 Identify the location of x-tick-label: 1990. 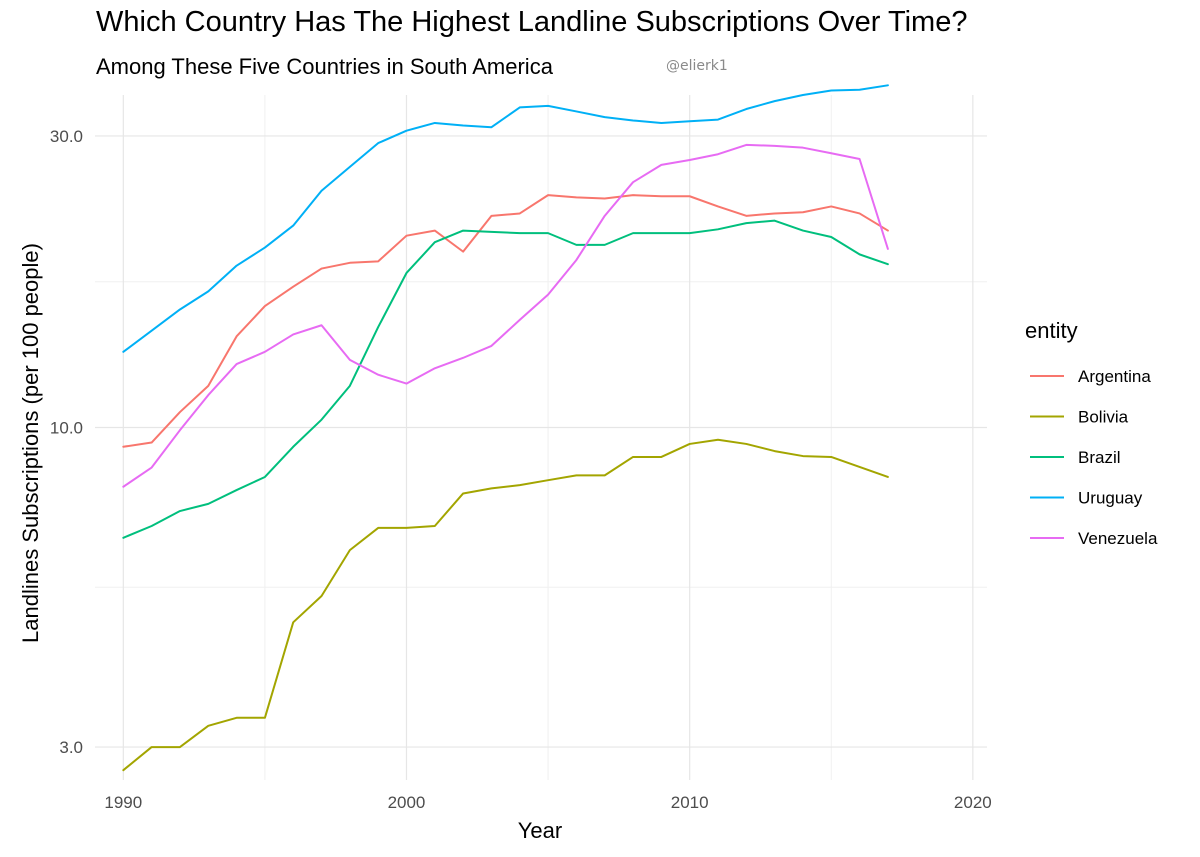
(123, 802).